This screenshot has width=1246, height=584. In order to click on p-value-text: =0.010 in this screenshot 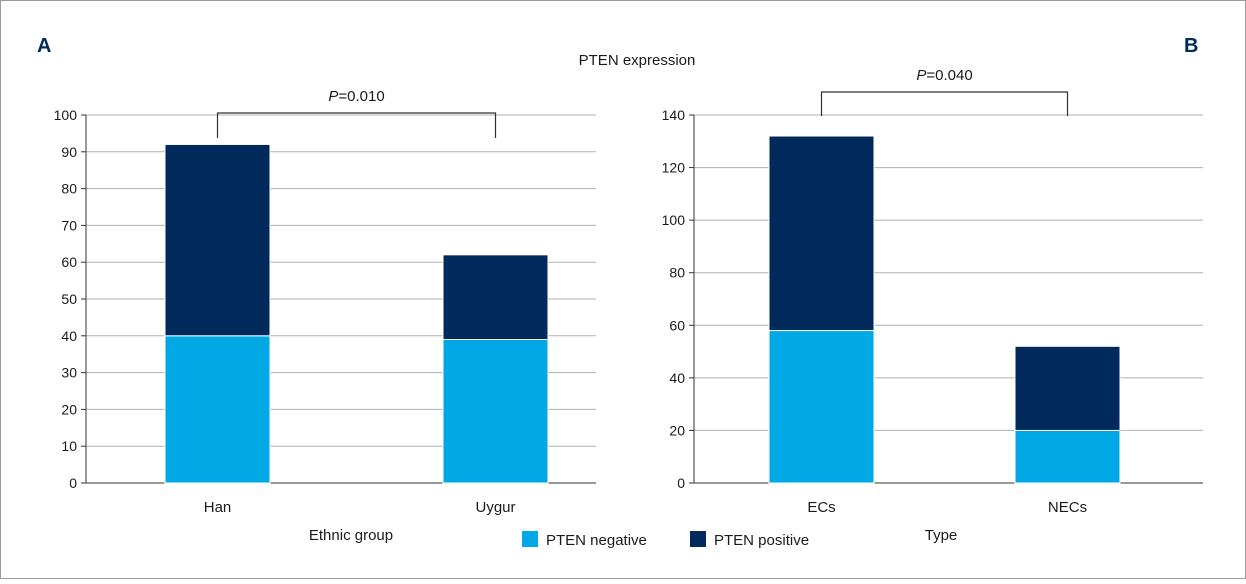, I will do `click(361, 96)`.